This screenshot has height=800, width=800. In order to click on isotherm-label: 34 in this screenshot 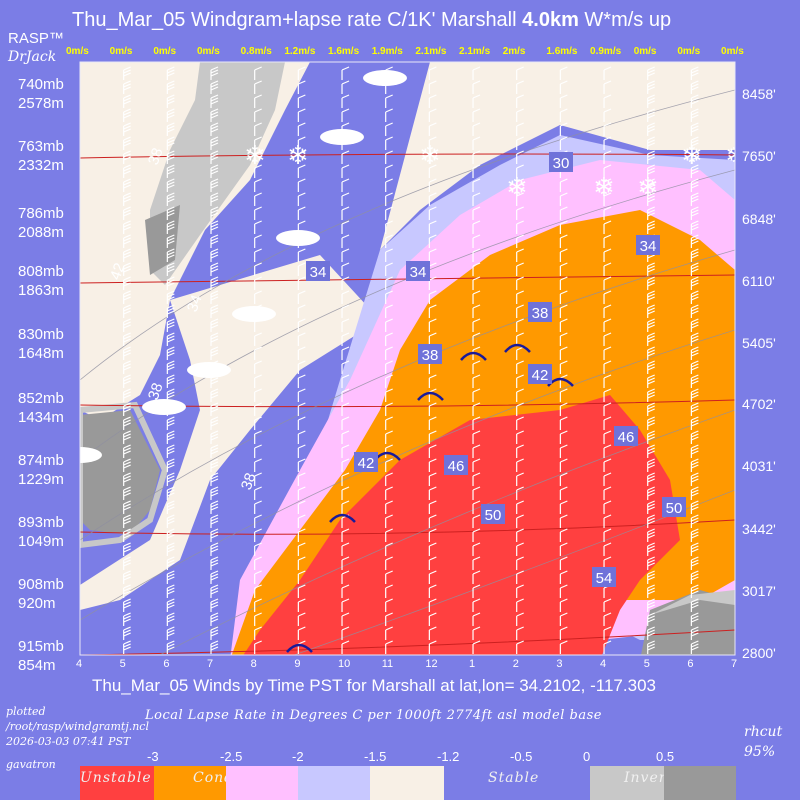, I will do `click(648, 246)`.